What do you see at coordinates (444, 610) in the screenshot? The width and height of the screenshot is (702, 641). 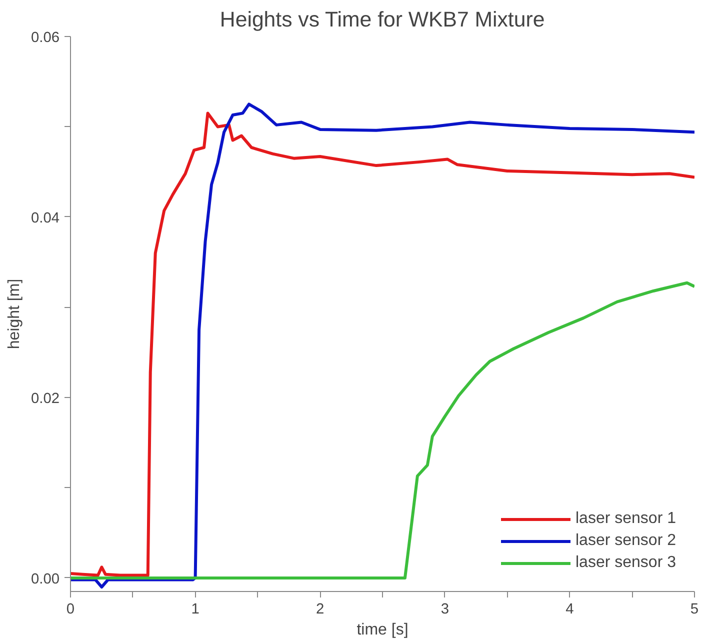 I see `x-tick-label: 3` at bounding box center [444, 610].